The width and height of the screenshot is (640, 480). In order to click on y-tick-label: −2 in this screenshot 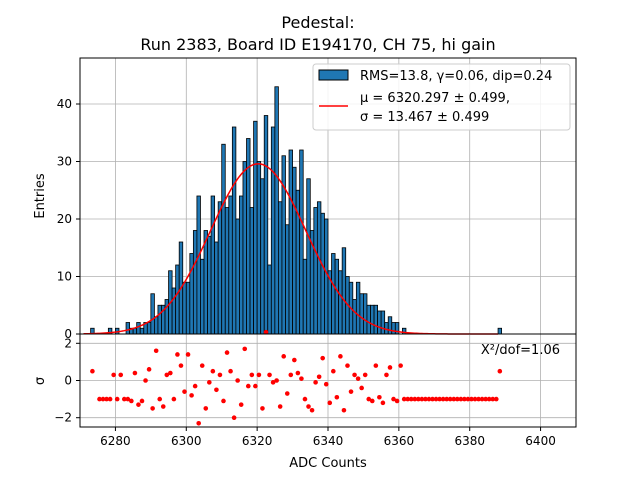, I will do `click(63, 418)`.